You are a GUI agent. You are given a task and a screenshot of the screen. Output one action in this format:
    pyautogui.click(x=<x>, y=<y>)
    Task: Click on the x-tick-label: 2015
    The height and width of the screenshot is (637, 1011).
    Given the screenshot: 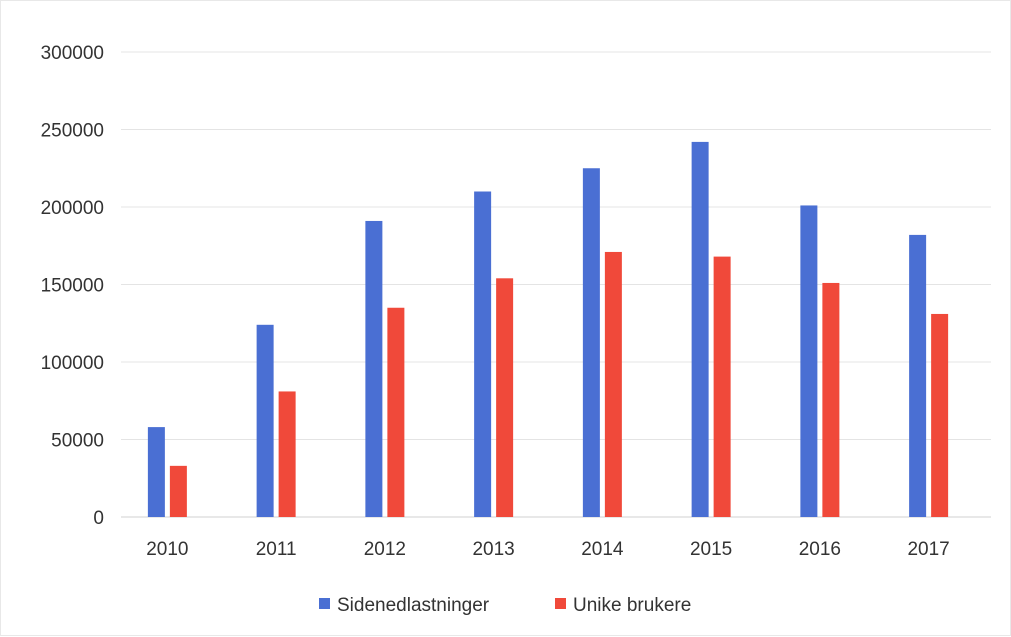 What is the action you would take?
    pyautogui.click(x=711, y=549)
    